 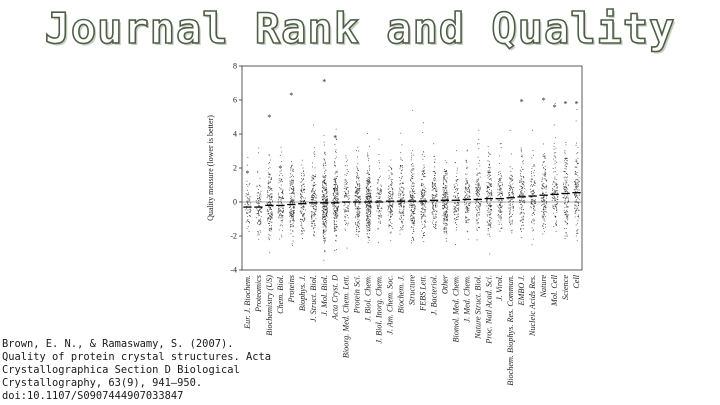 I want to click on category-label: Structure, so click(x=412, y=290).